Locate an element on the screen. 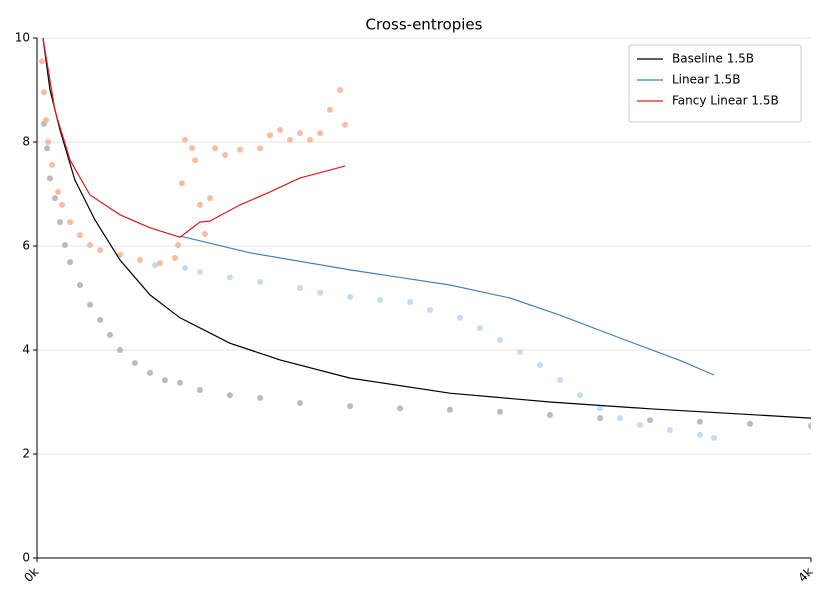  y-tick-label: 2 is located at coordinates (26, 454).